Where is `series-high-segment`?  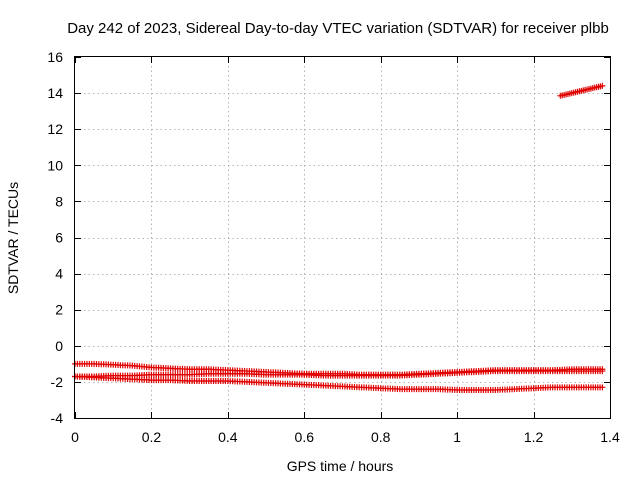 series-high-segment is located at coordinates (581, 90).